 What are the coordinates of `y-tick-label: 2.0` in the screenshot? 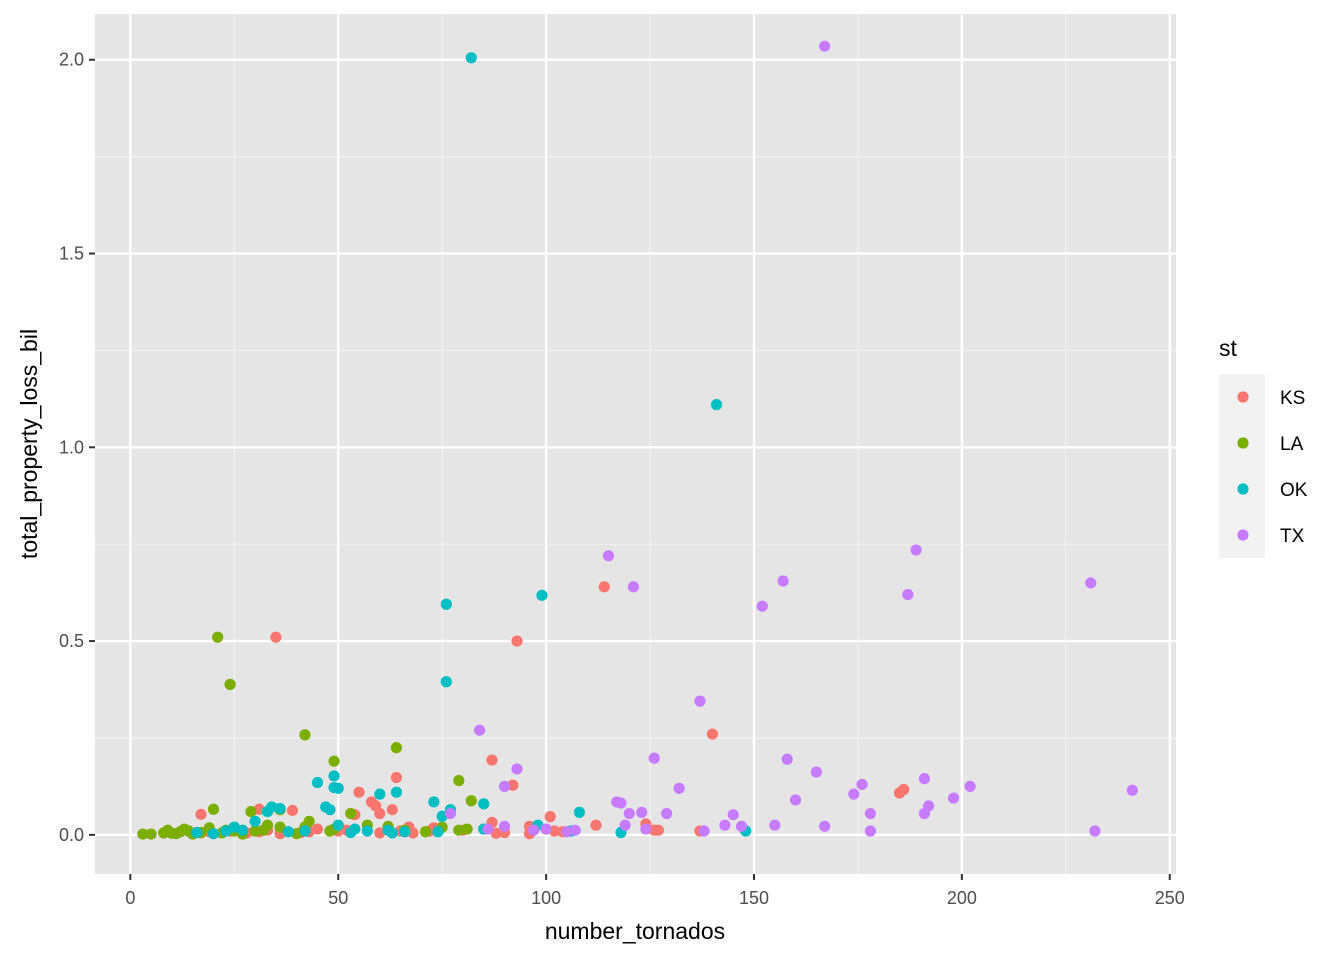 It's located at (71, 60).